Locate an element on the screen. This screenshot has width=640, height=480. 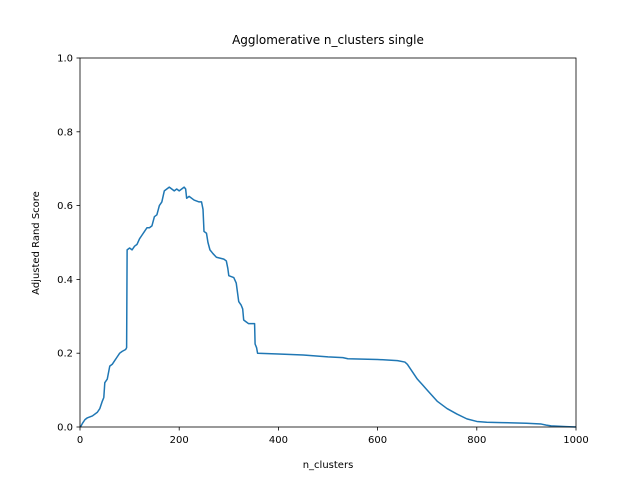
x-tick-label: 800 is located at coordinates (476, 440).